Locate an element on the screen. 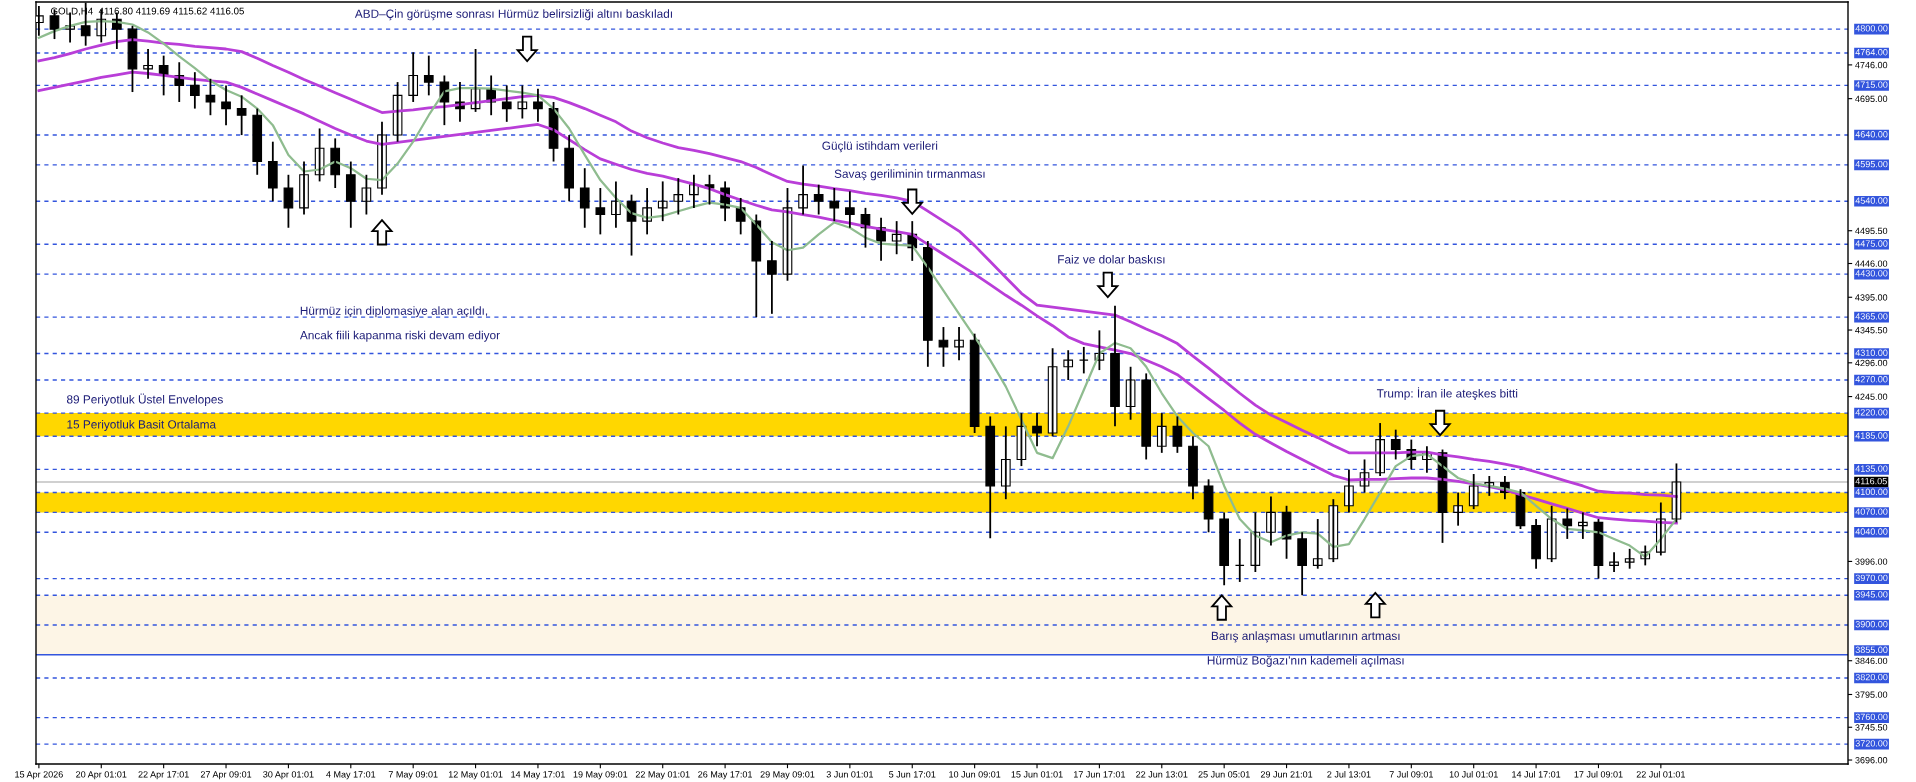  annotation: Ancak fiili kapanma riski devam ediyor is located at coordinates (399, 336).